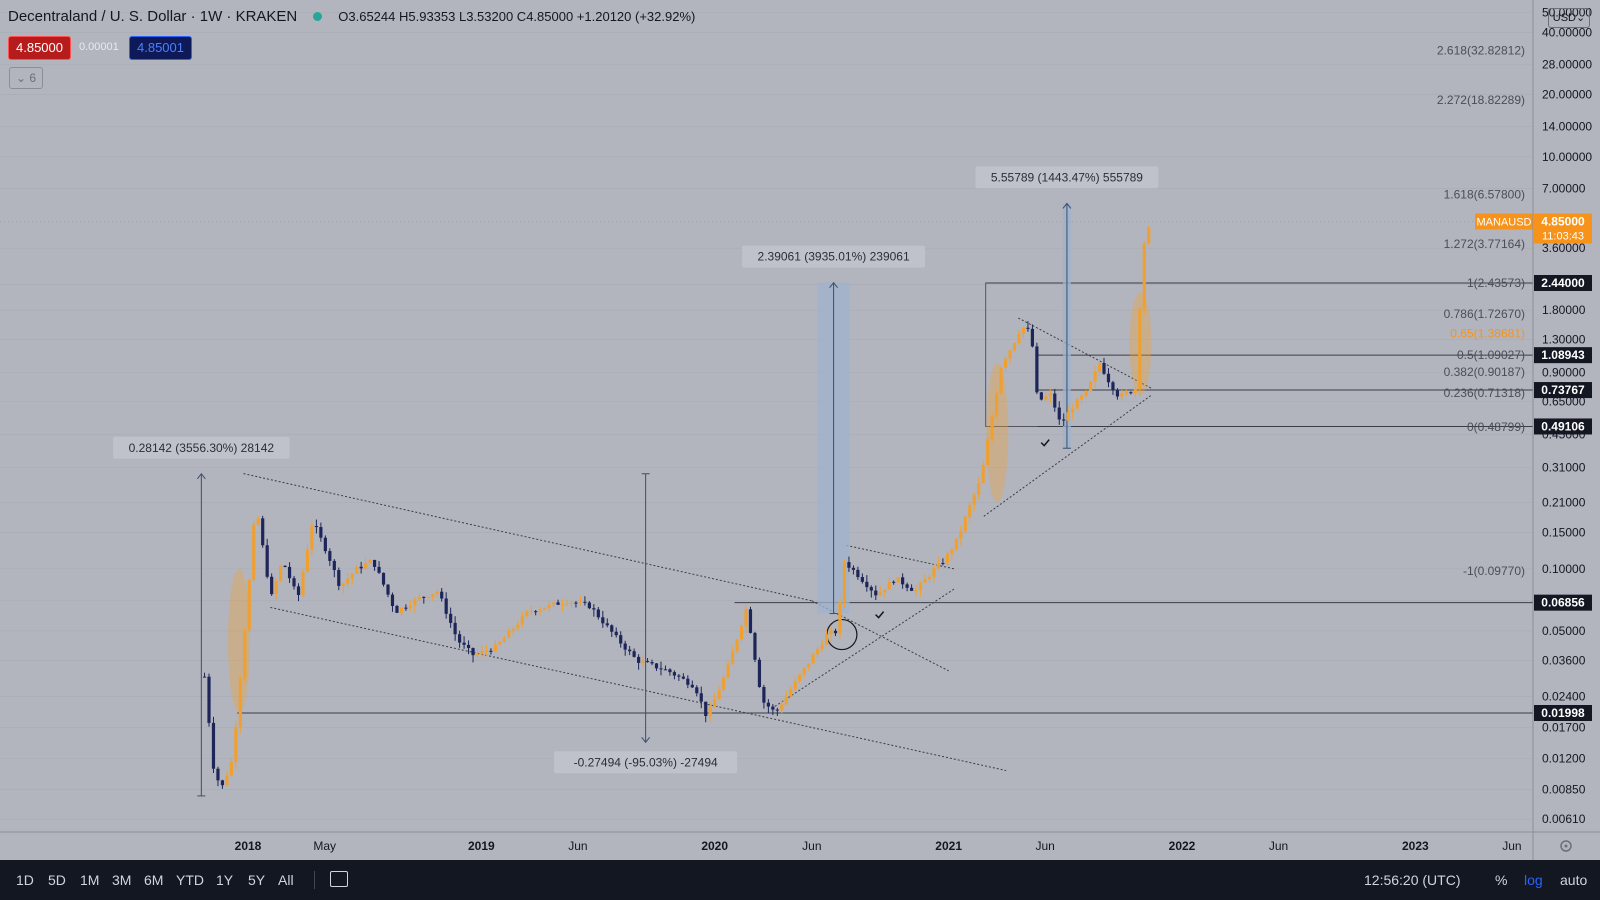 Image resolution: width=1600 pixels, height=900 pixels. I want to click on range-6m: 6M, so click(154, 880).